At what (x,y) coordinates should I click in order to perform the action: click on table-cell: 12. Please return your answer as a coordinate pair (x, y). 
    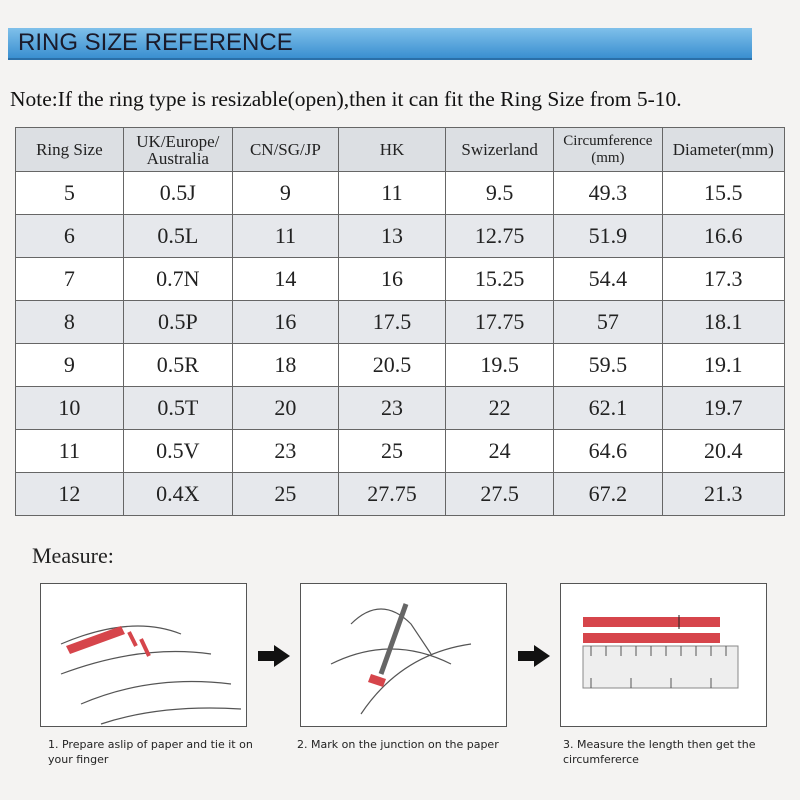
    Looking at the image, I should click on (69, 494).